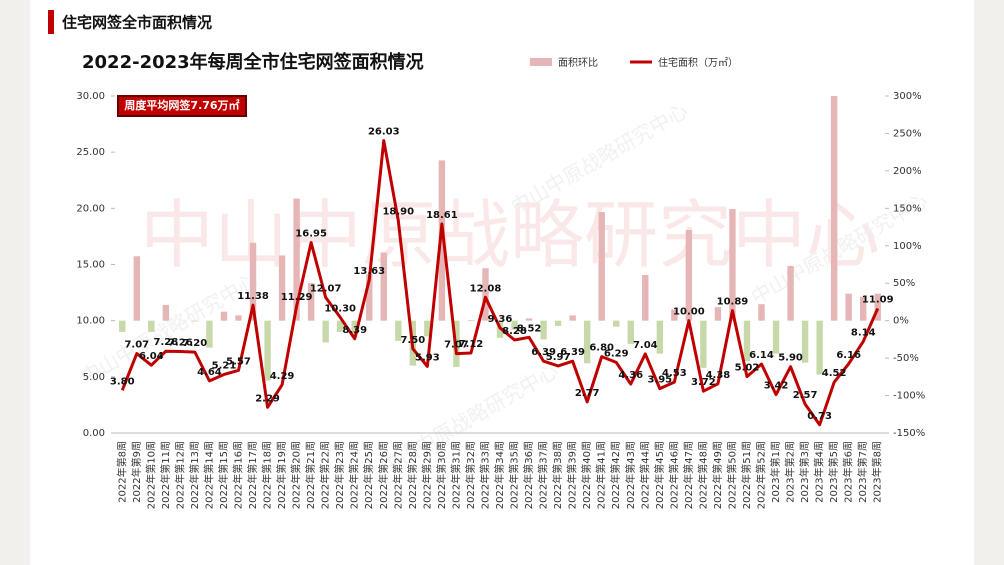 This screenshot has height=565, width=1004. I want to click on y2-tick-label: 200%, so click(907, 171).